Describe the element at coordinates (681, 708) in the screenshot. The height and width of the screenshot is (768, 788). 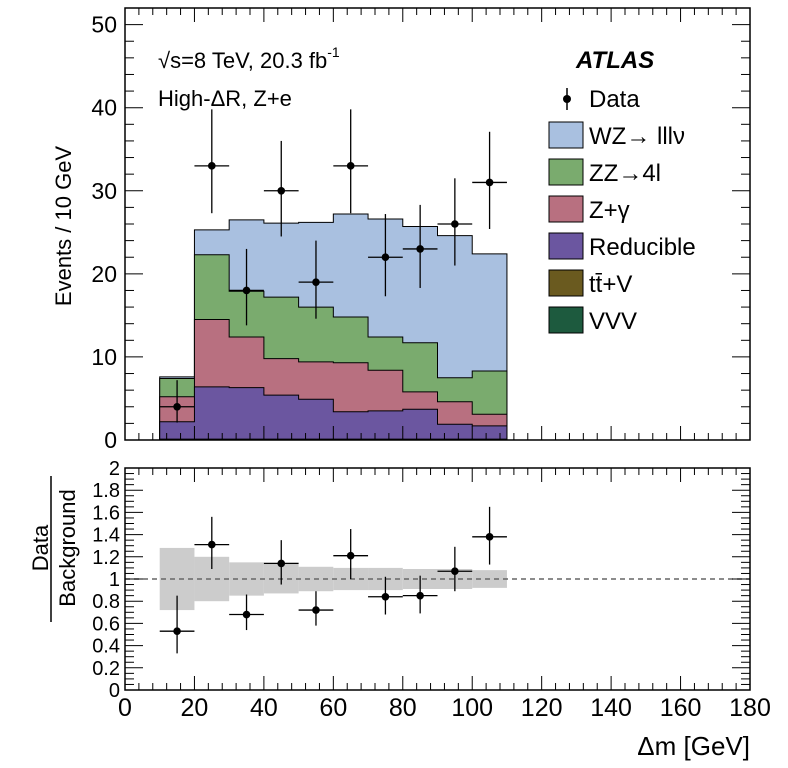
I see `x-tick-label: 160` at that location.